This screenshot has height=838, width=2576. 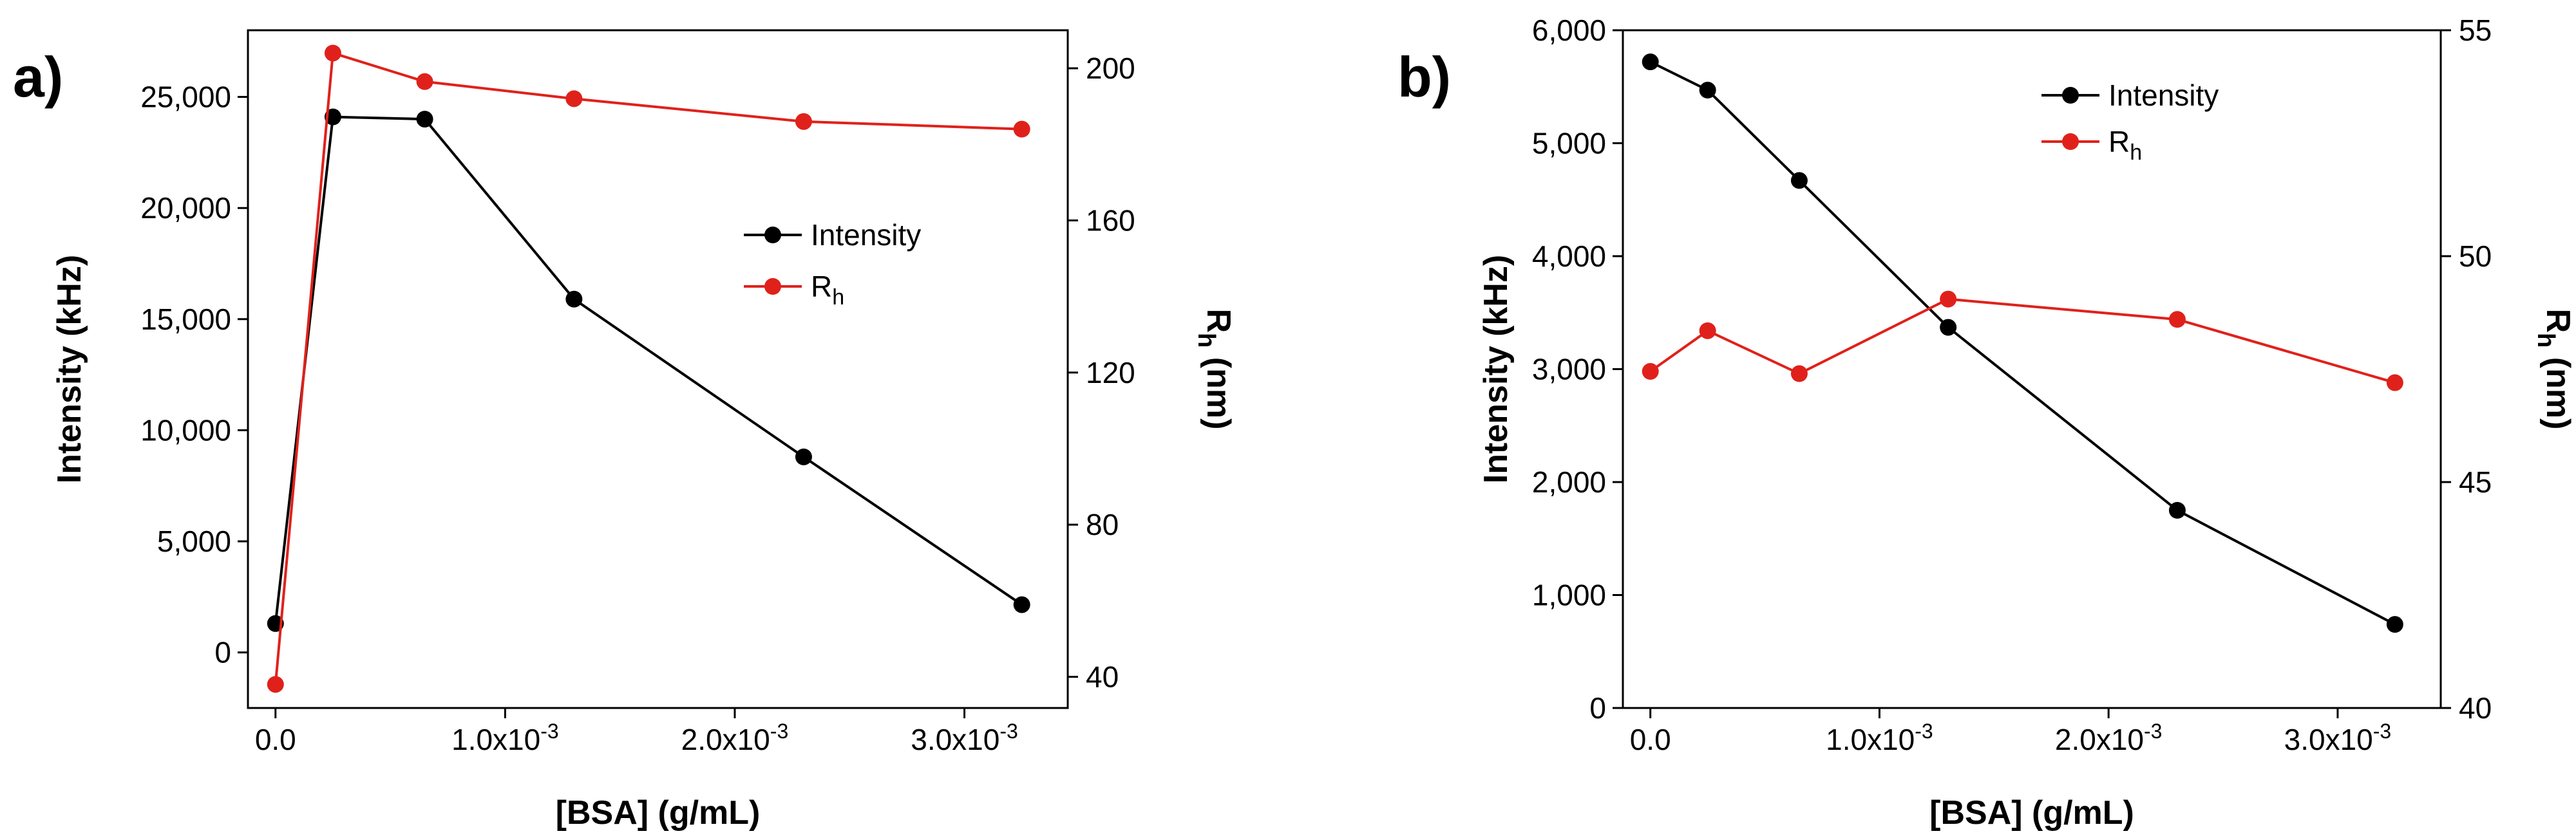 I want to click on y2-tick-label: 120, so click(x=1110, y=372).